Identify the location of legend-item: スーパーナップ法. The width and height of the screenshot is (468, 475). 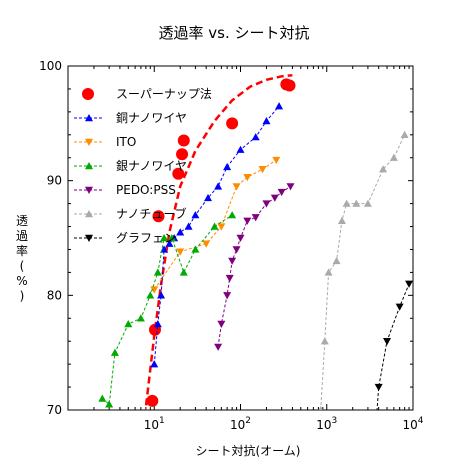
(147, 94).